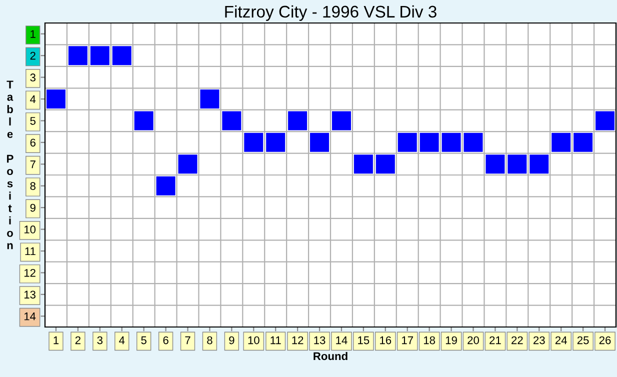 Image resolution: width=617 pixels, height=377 pixels. I want to click on x-tick-label: 24, so click(561, 340).